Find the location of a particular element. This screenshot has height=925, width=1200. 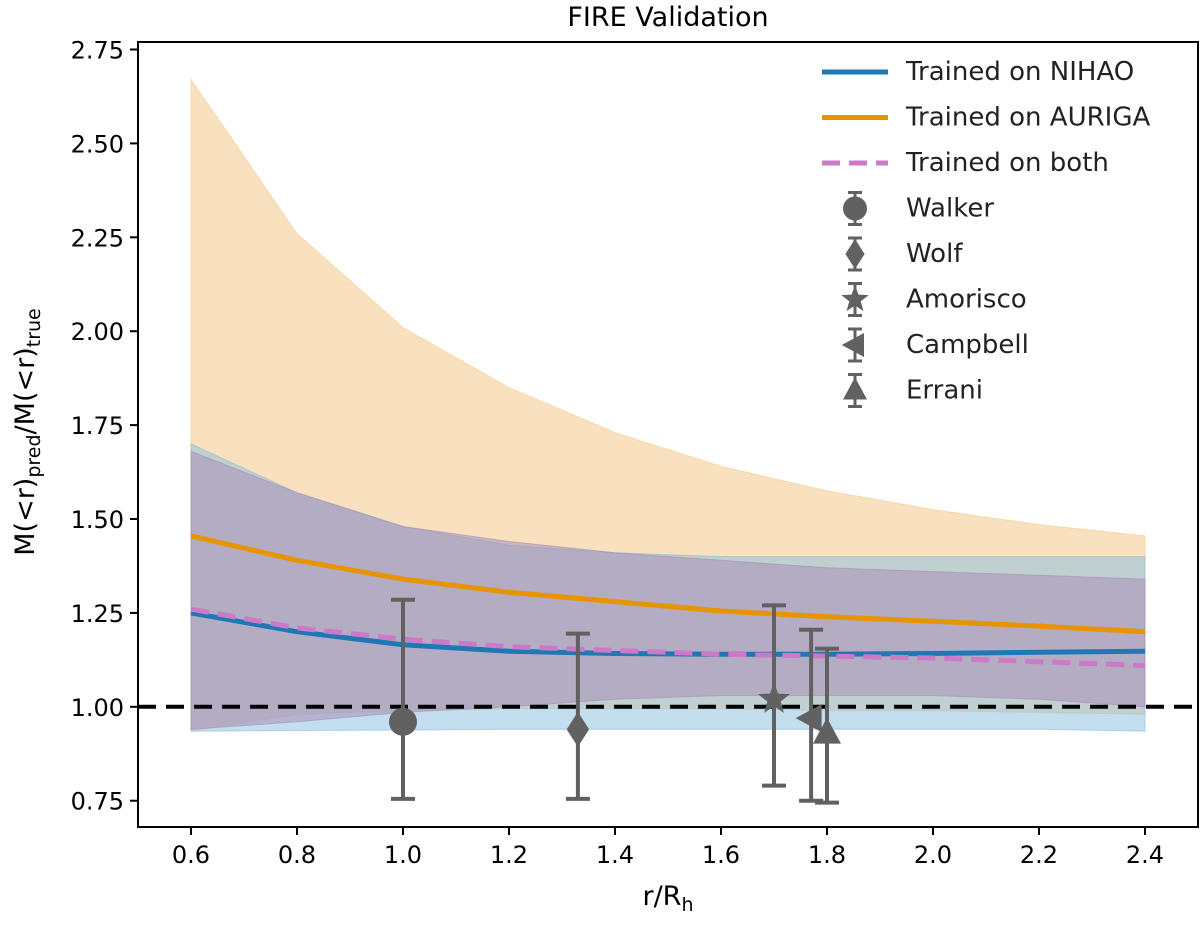

line-trained-on-auriga is located at coordinates (668, 584).